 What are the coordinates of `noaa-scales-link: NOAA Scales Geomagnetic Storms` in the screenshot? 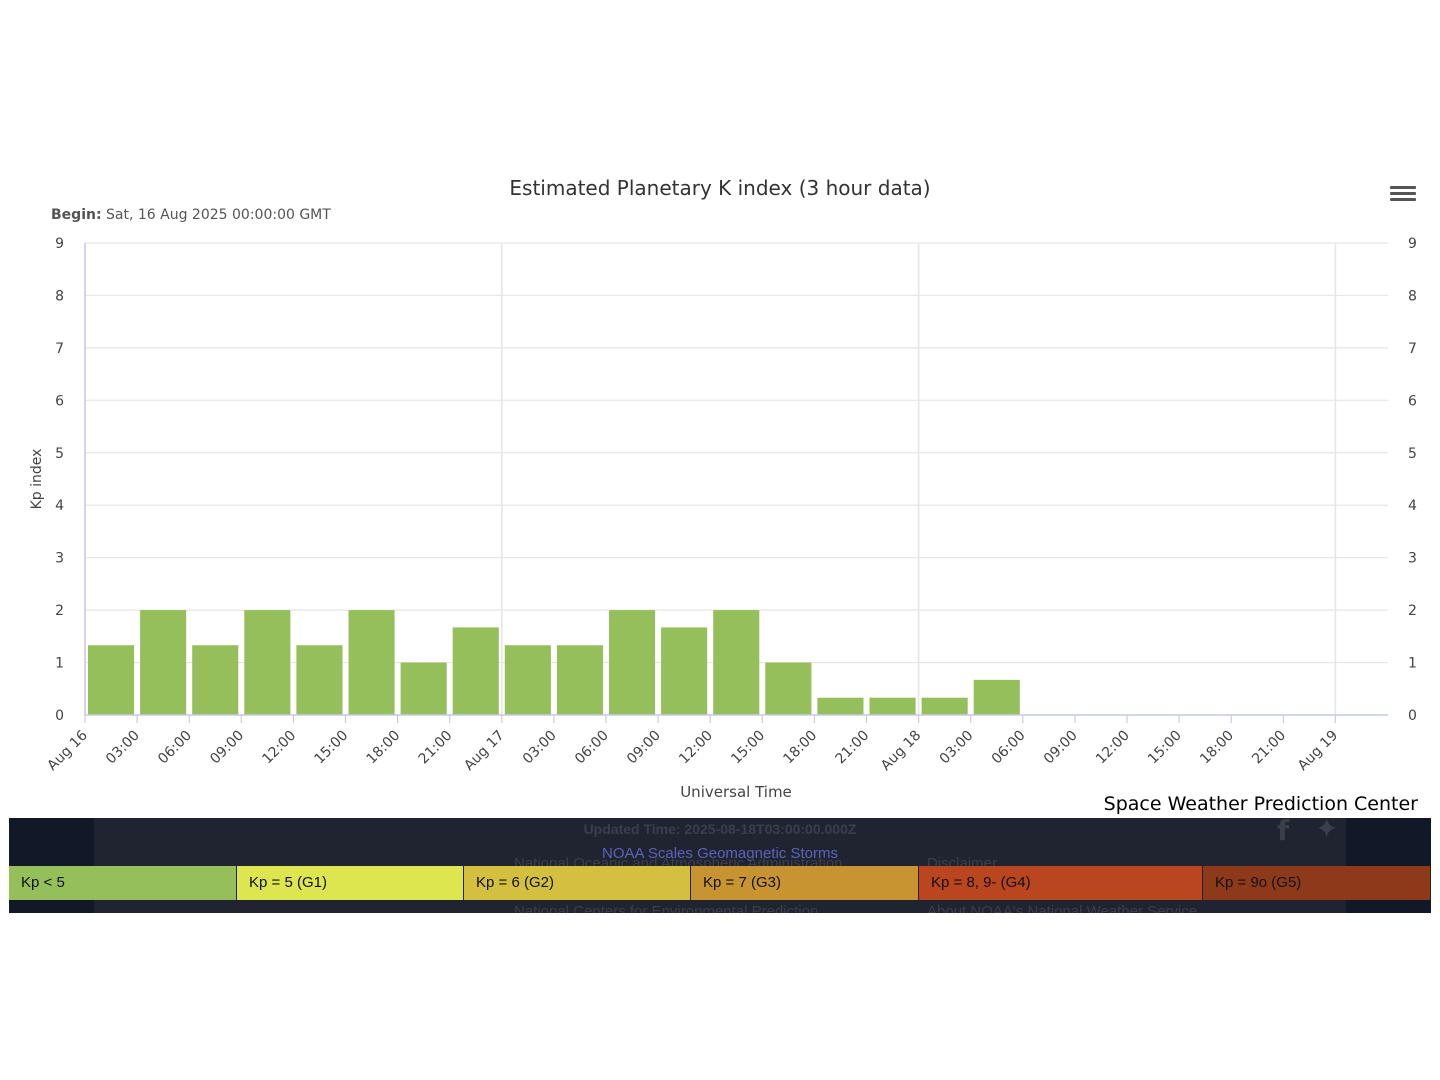 It's located at (720, 853).